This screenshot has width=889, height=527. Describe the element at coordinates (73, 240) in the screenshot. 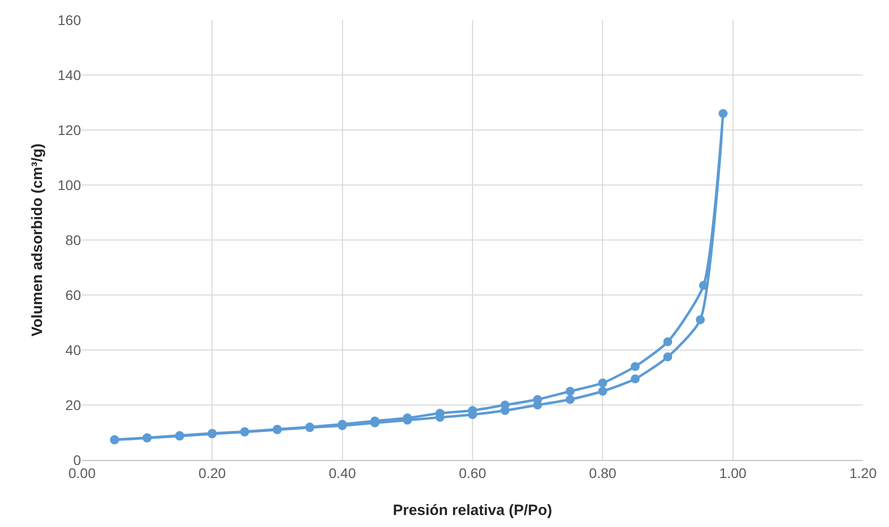

I see `y-tick-label: 80` at that location.